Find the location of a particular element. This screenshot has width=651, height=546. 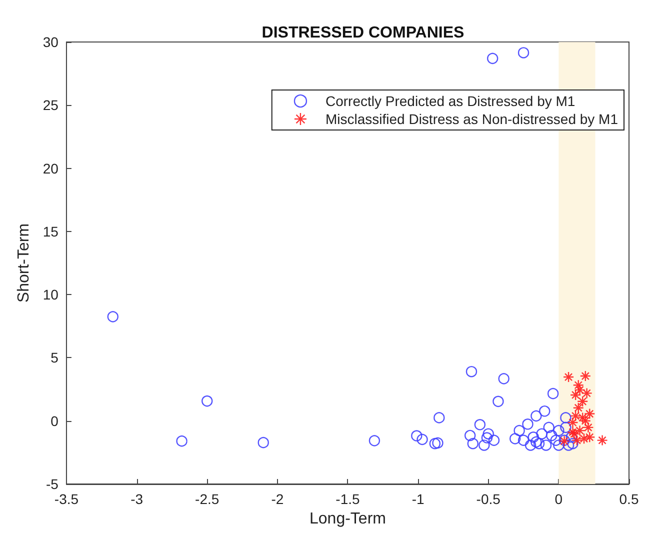

x-tick-label: 0 is located at coordinates (558, 499).